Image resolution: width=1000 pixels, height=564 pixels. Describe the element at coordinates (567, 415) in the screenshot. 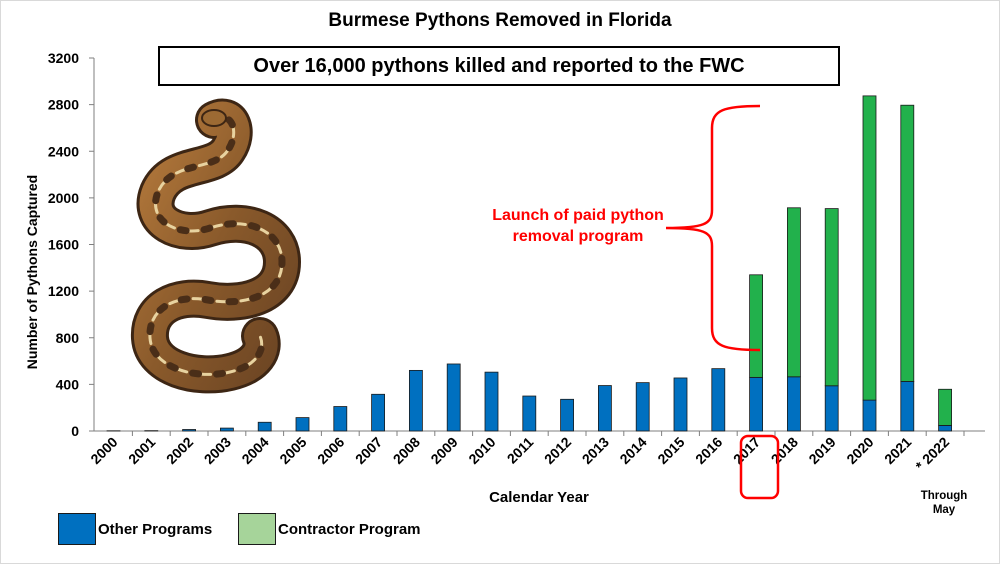

I see `bar-other-programs-2012` at that location.